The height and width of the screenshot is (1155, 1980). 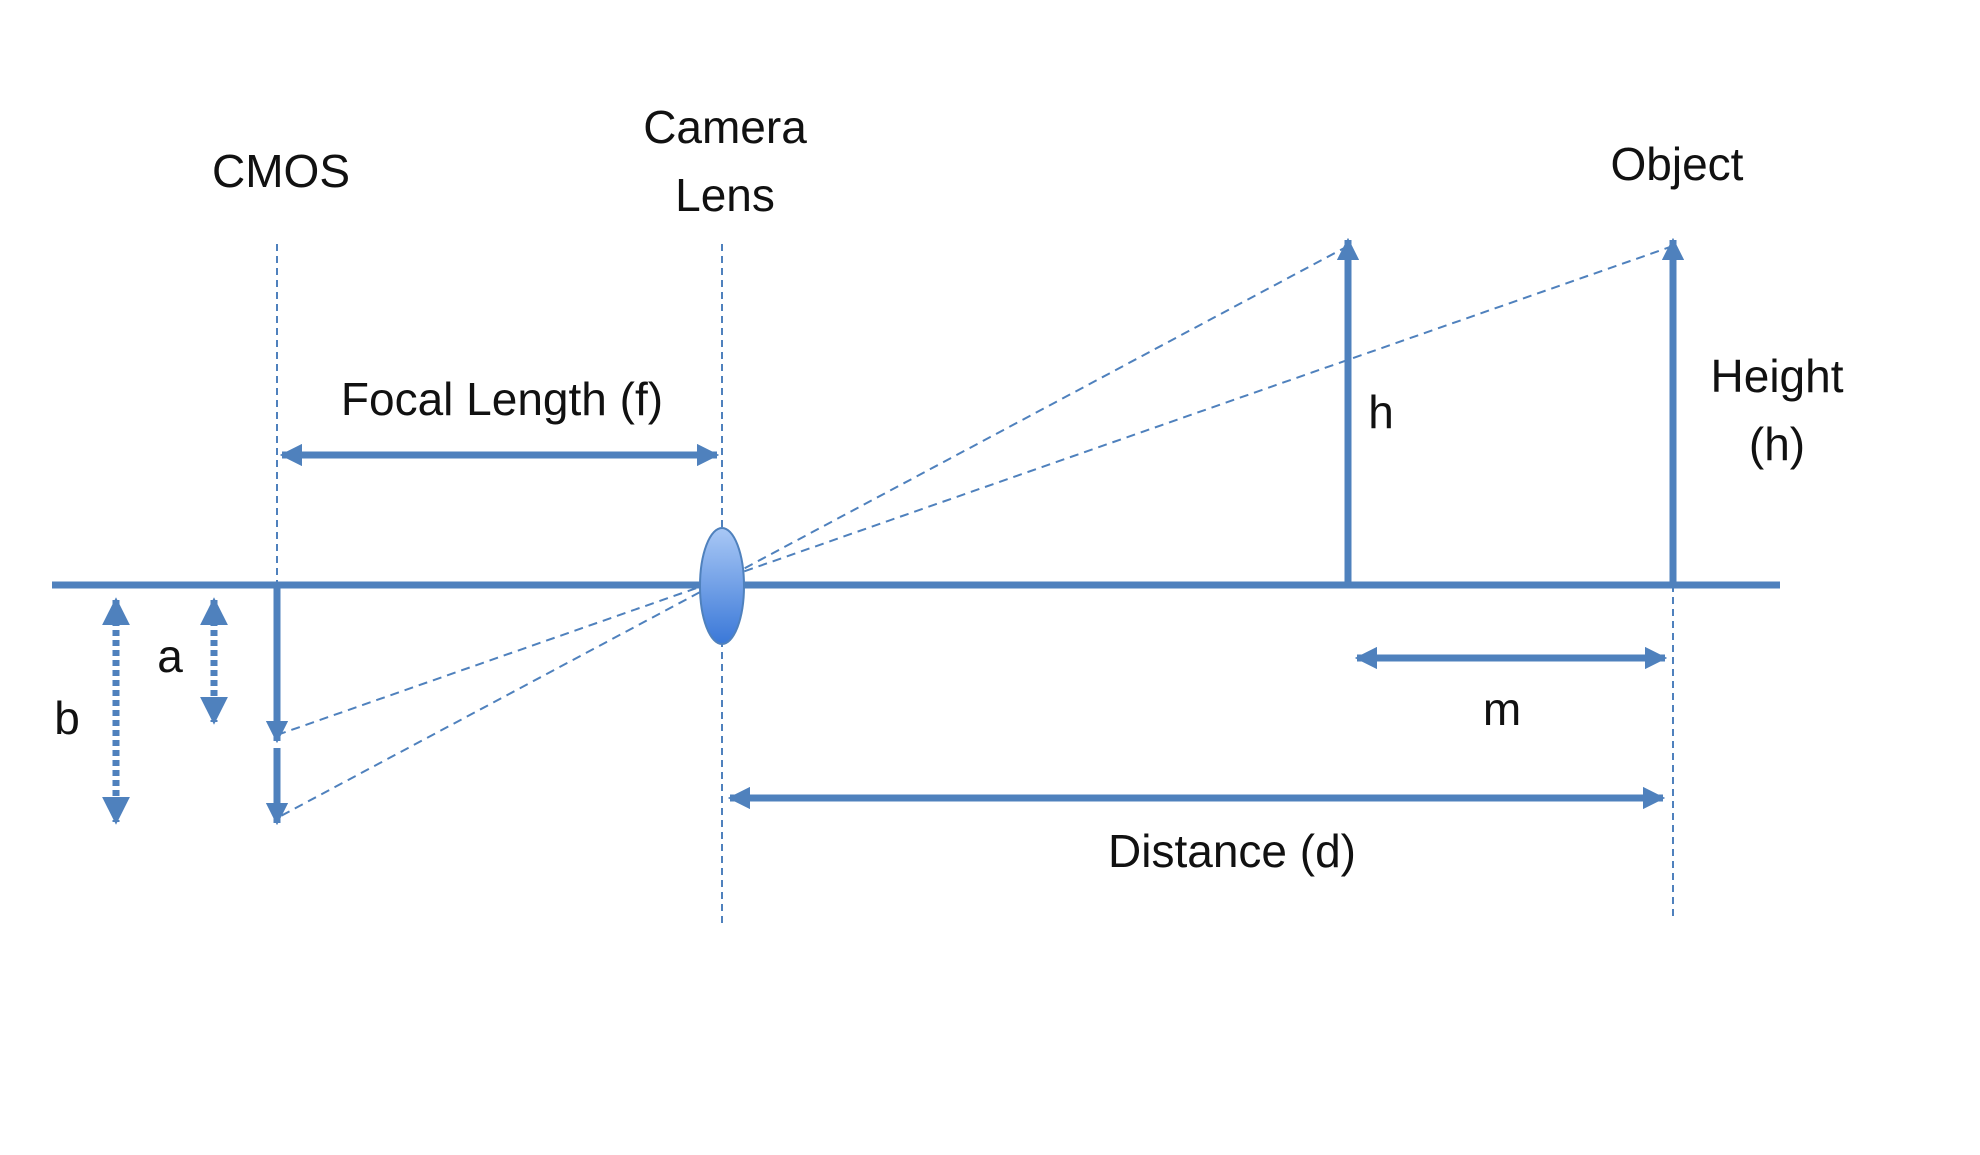 I want to click on a-label: a, so click(x=170, y=656).